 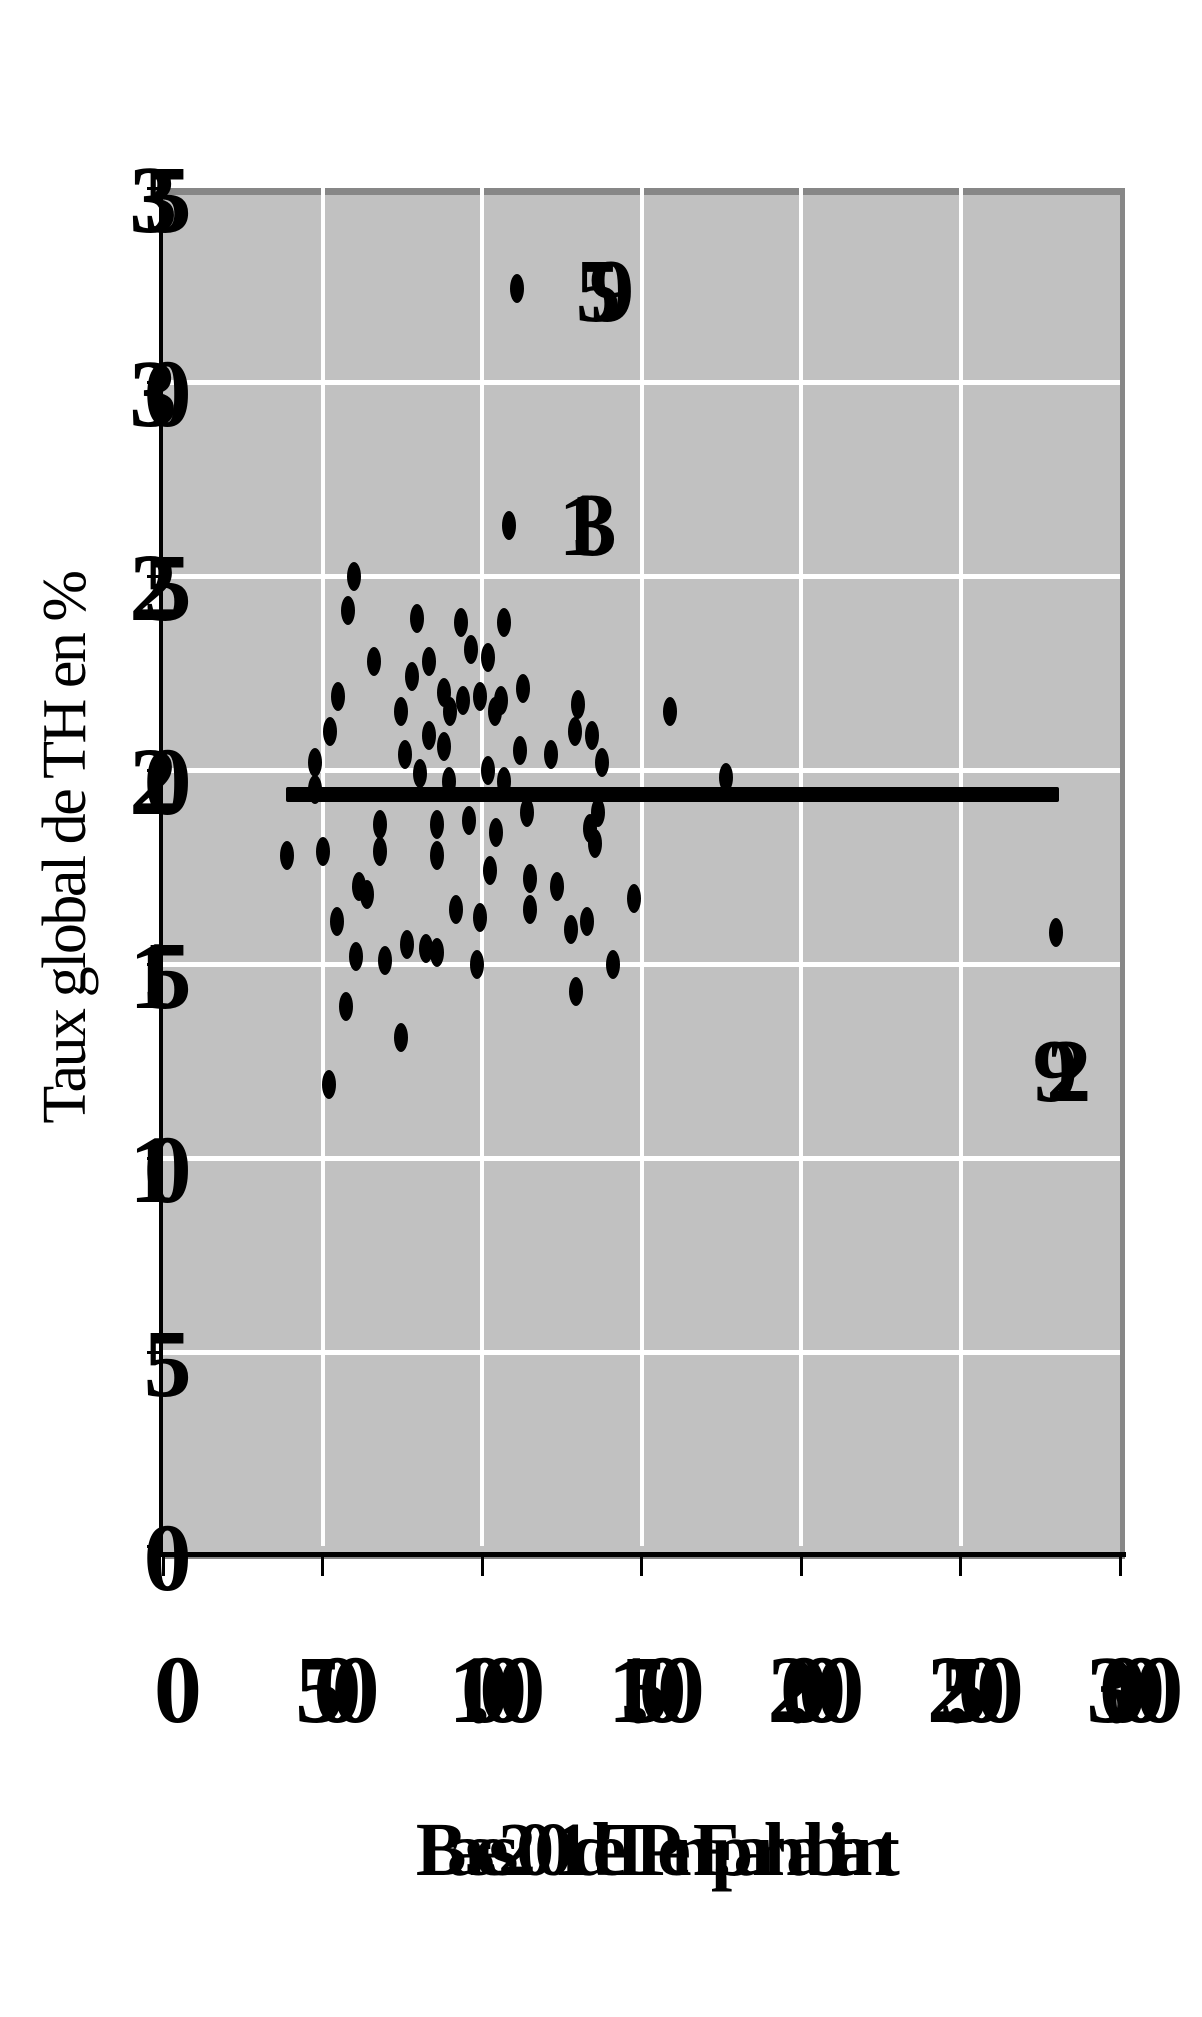 I want to click on y-tick-label: 0, so click(x=168, y=1557).